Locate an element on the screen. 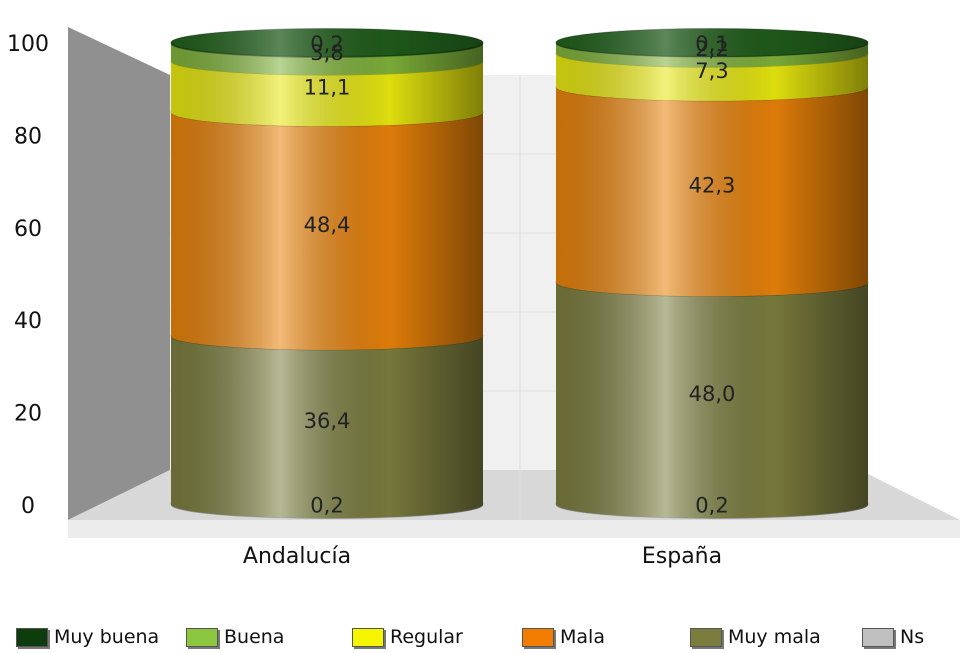  y-tick-label: 0 is located at coordinates (28, 506).